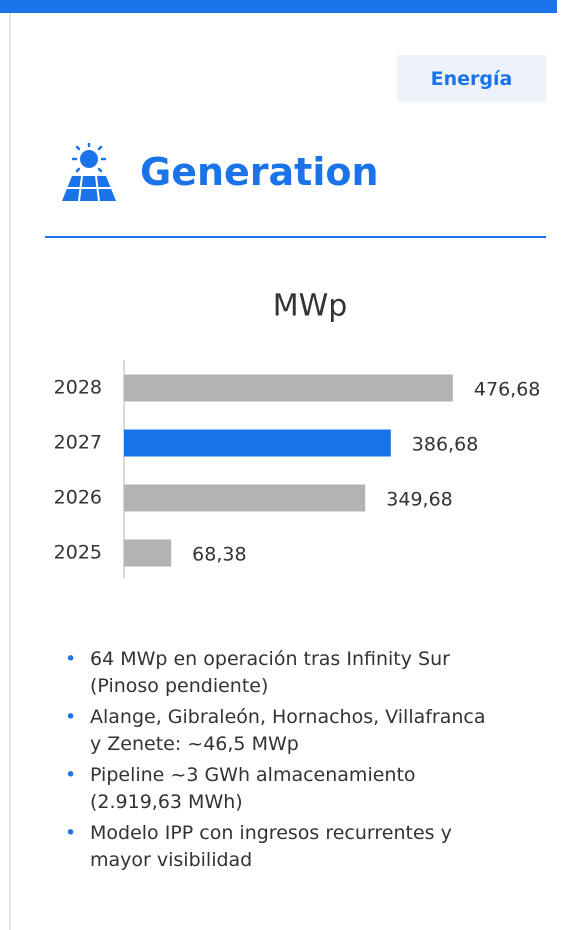  Describe the element at coordinates (445, 445) in the screenshot. I see `value-label: 386,68` at that location.